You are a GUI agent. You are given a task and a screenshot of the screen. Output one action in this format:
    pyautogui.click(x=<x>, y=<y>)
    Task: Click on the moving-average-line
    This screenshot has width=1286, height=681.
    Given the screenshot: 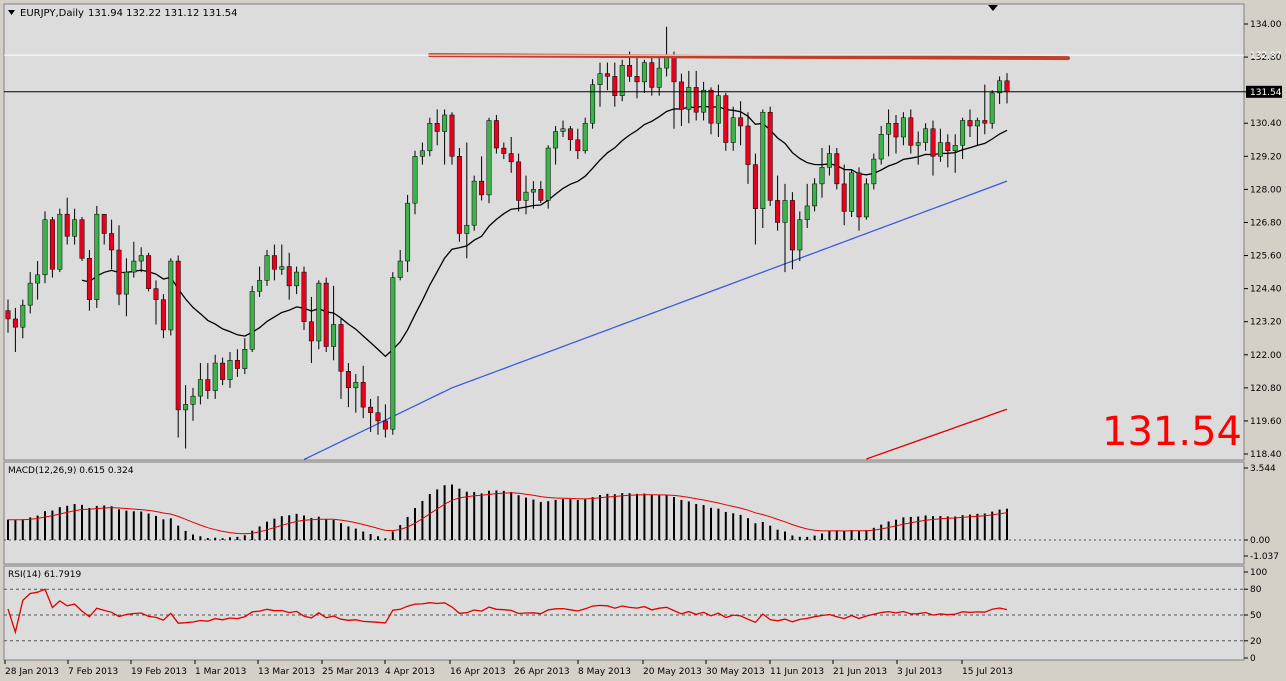 What is the action you would take?
    pyautogui.click(x=937, y=434)
    